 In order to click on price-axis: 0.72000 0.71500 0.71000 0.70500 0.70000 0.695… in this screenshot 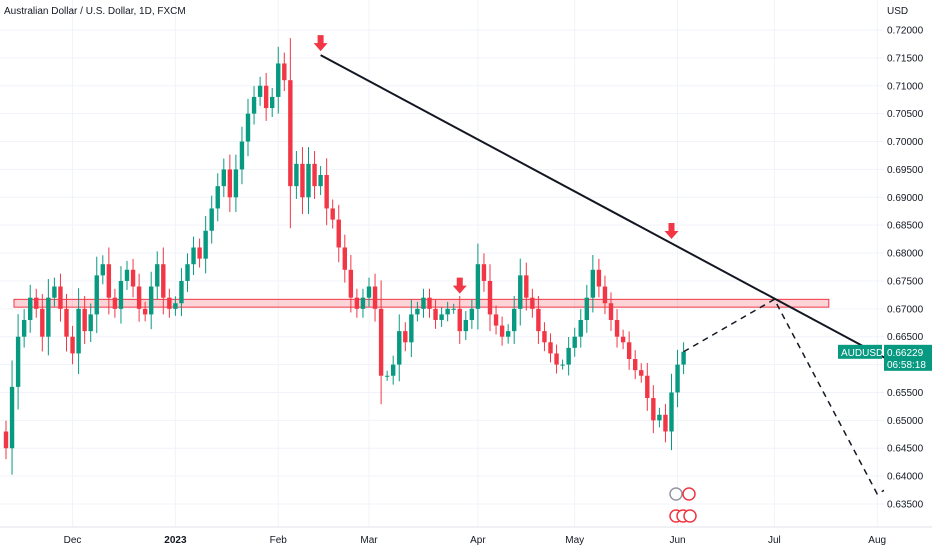, I will do `click(905, 258)`.